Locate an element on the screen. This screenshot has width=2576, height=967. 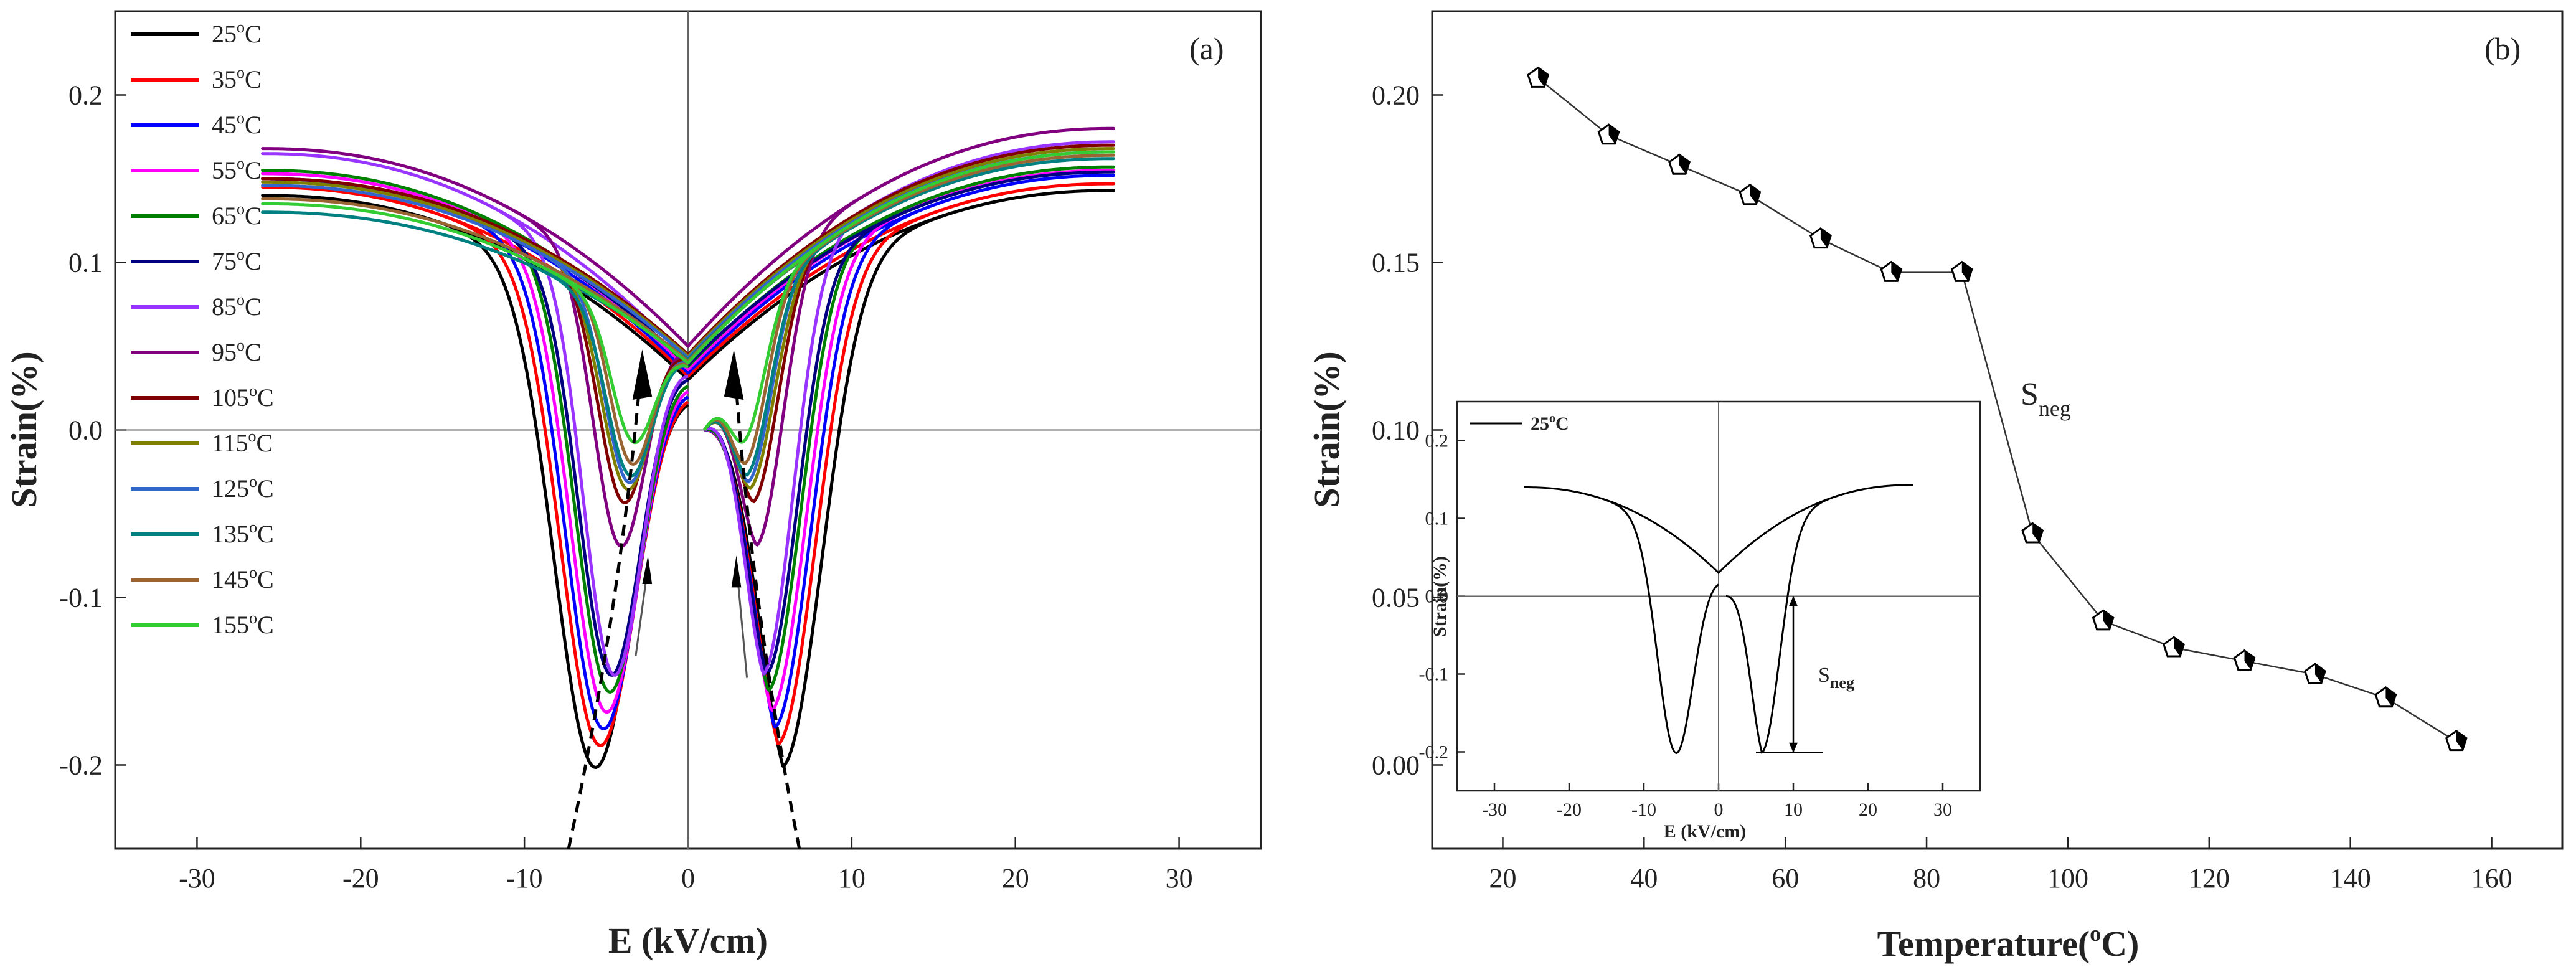
panel-a-ytick-label: 0.1 is located at coordinates (85, 263).